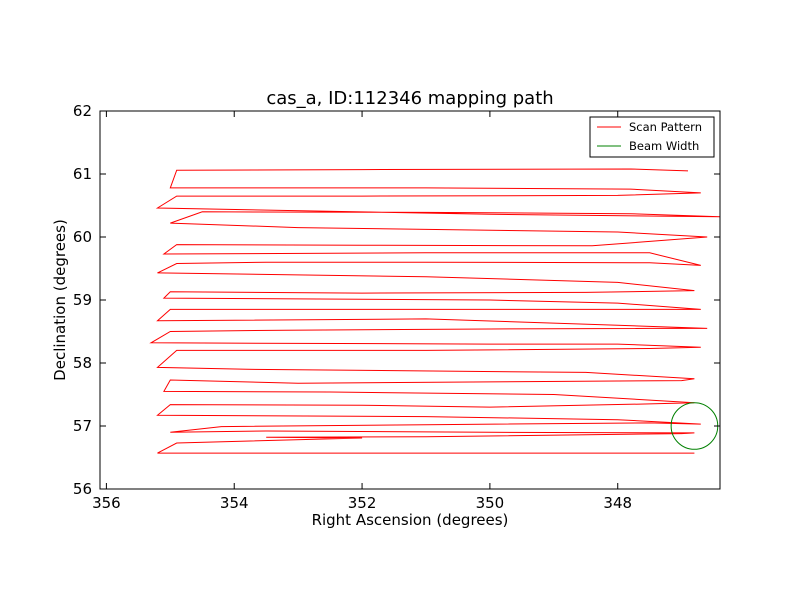 The height and width of the screenshot is (600, 800). I want to click on y-tick-label: 56, so click(82, 489).